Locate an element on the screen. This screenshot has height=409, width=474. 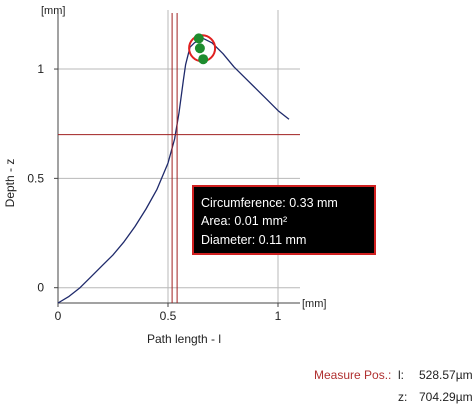
x-tick-label-2: 1 is located at coordinates (278, 316).